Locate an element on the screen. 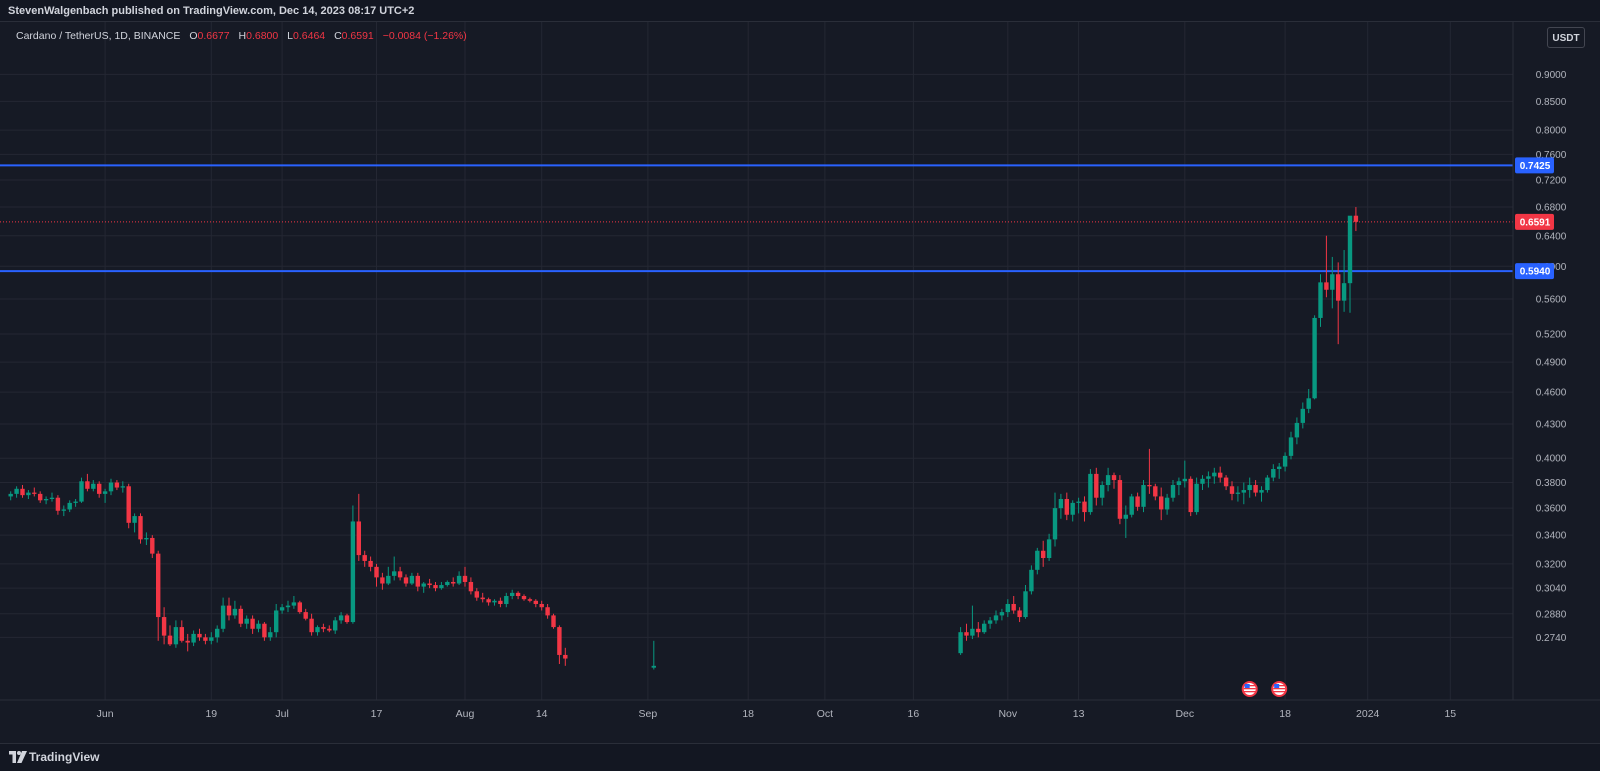 The width and height of the screenshot is (1600, 771). y-tick-label: 0.2880 is located at coordinates (1551, 614).